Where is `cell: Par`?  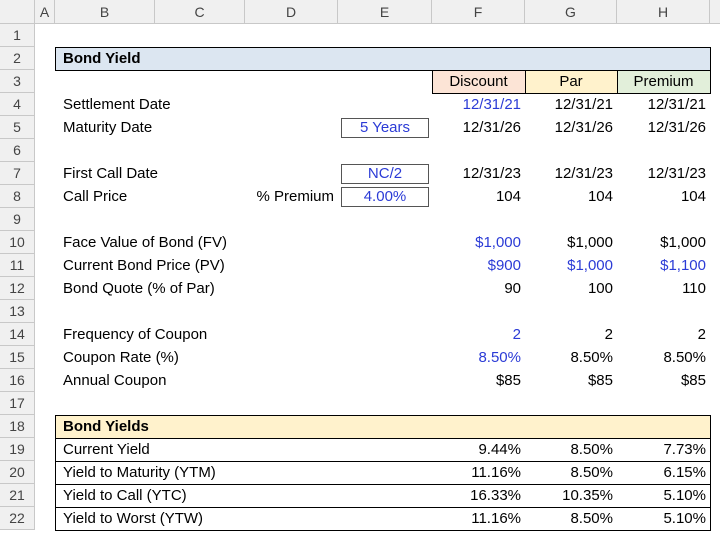 cell: Par is located at coordinates (571, 81).